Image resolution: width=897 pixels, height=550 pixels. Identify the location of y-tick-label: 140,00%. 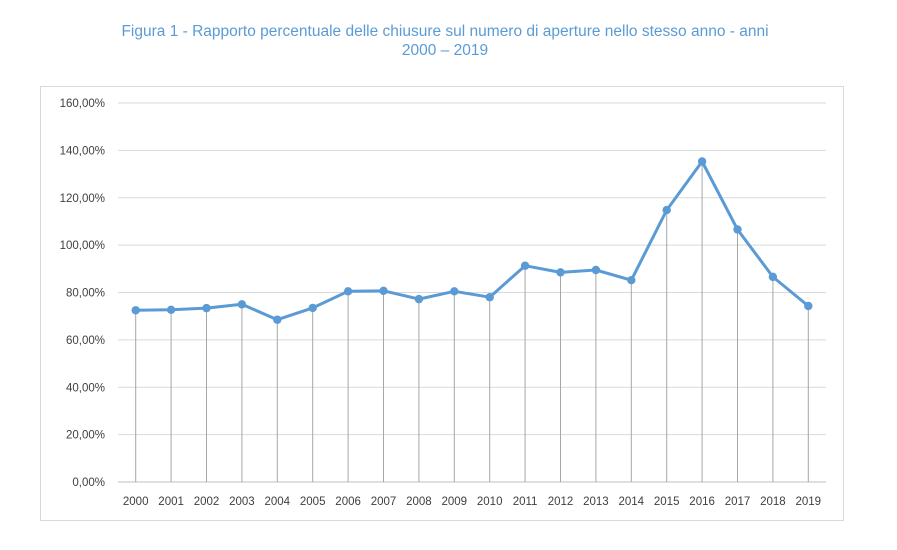
(82, 151).